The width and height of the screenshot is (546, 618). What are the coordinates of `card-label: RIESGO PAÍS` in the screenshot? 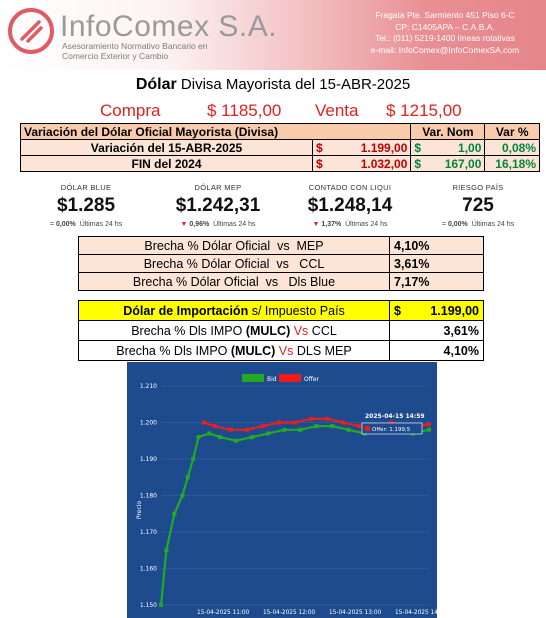 It's located at (478, 187).